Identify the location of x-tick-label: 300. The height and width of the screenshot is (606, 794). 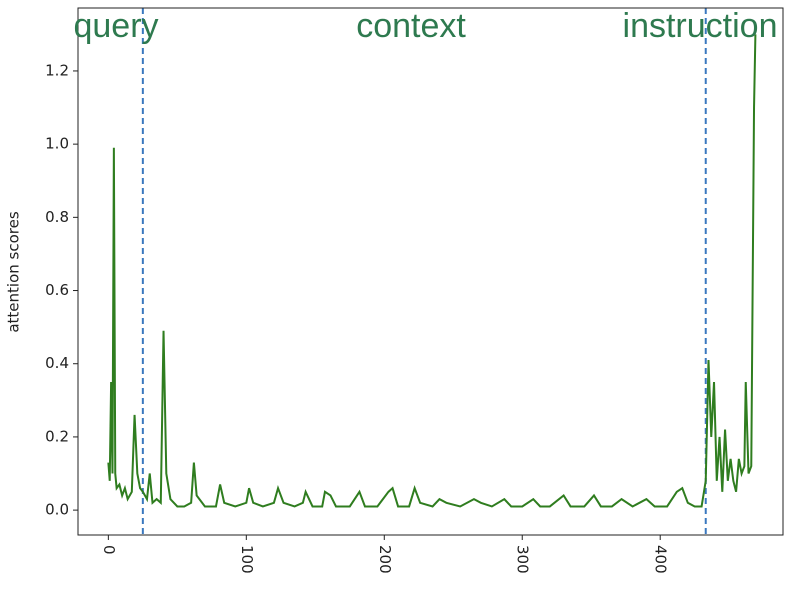
(523, 559).